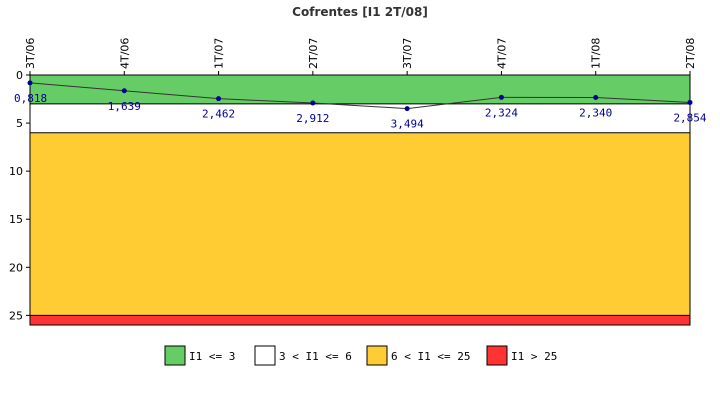 The image size is (720, 400). Describe the element at coordinates (312, 118) in the screenshot. I see `data-label-3: 2,912` at that location.